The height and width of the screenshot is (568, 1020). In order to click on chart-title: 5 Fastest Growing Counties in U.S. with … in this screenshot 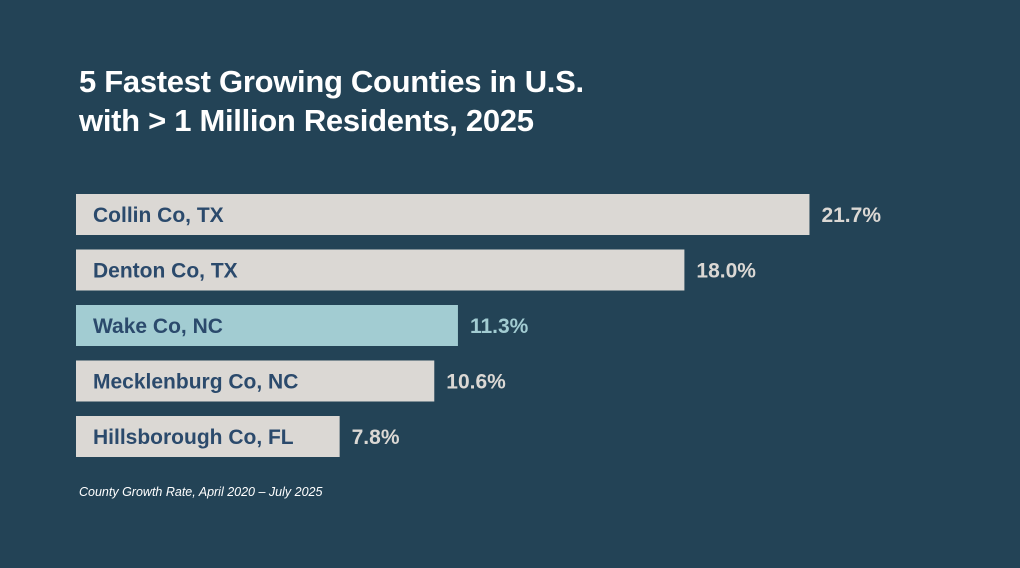, I will do `click(331, 101)`.